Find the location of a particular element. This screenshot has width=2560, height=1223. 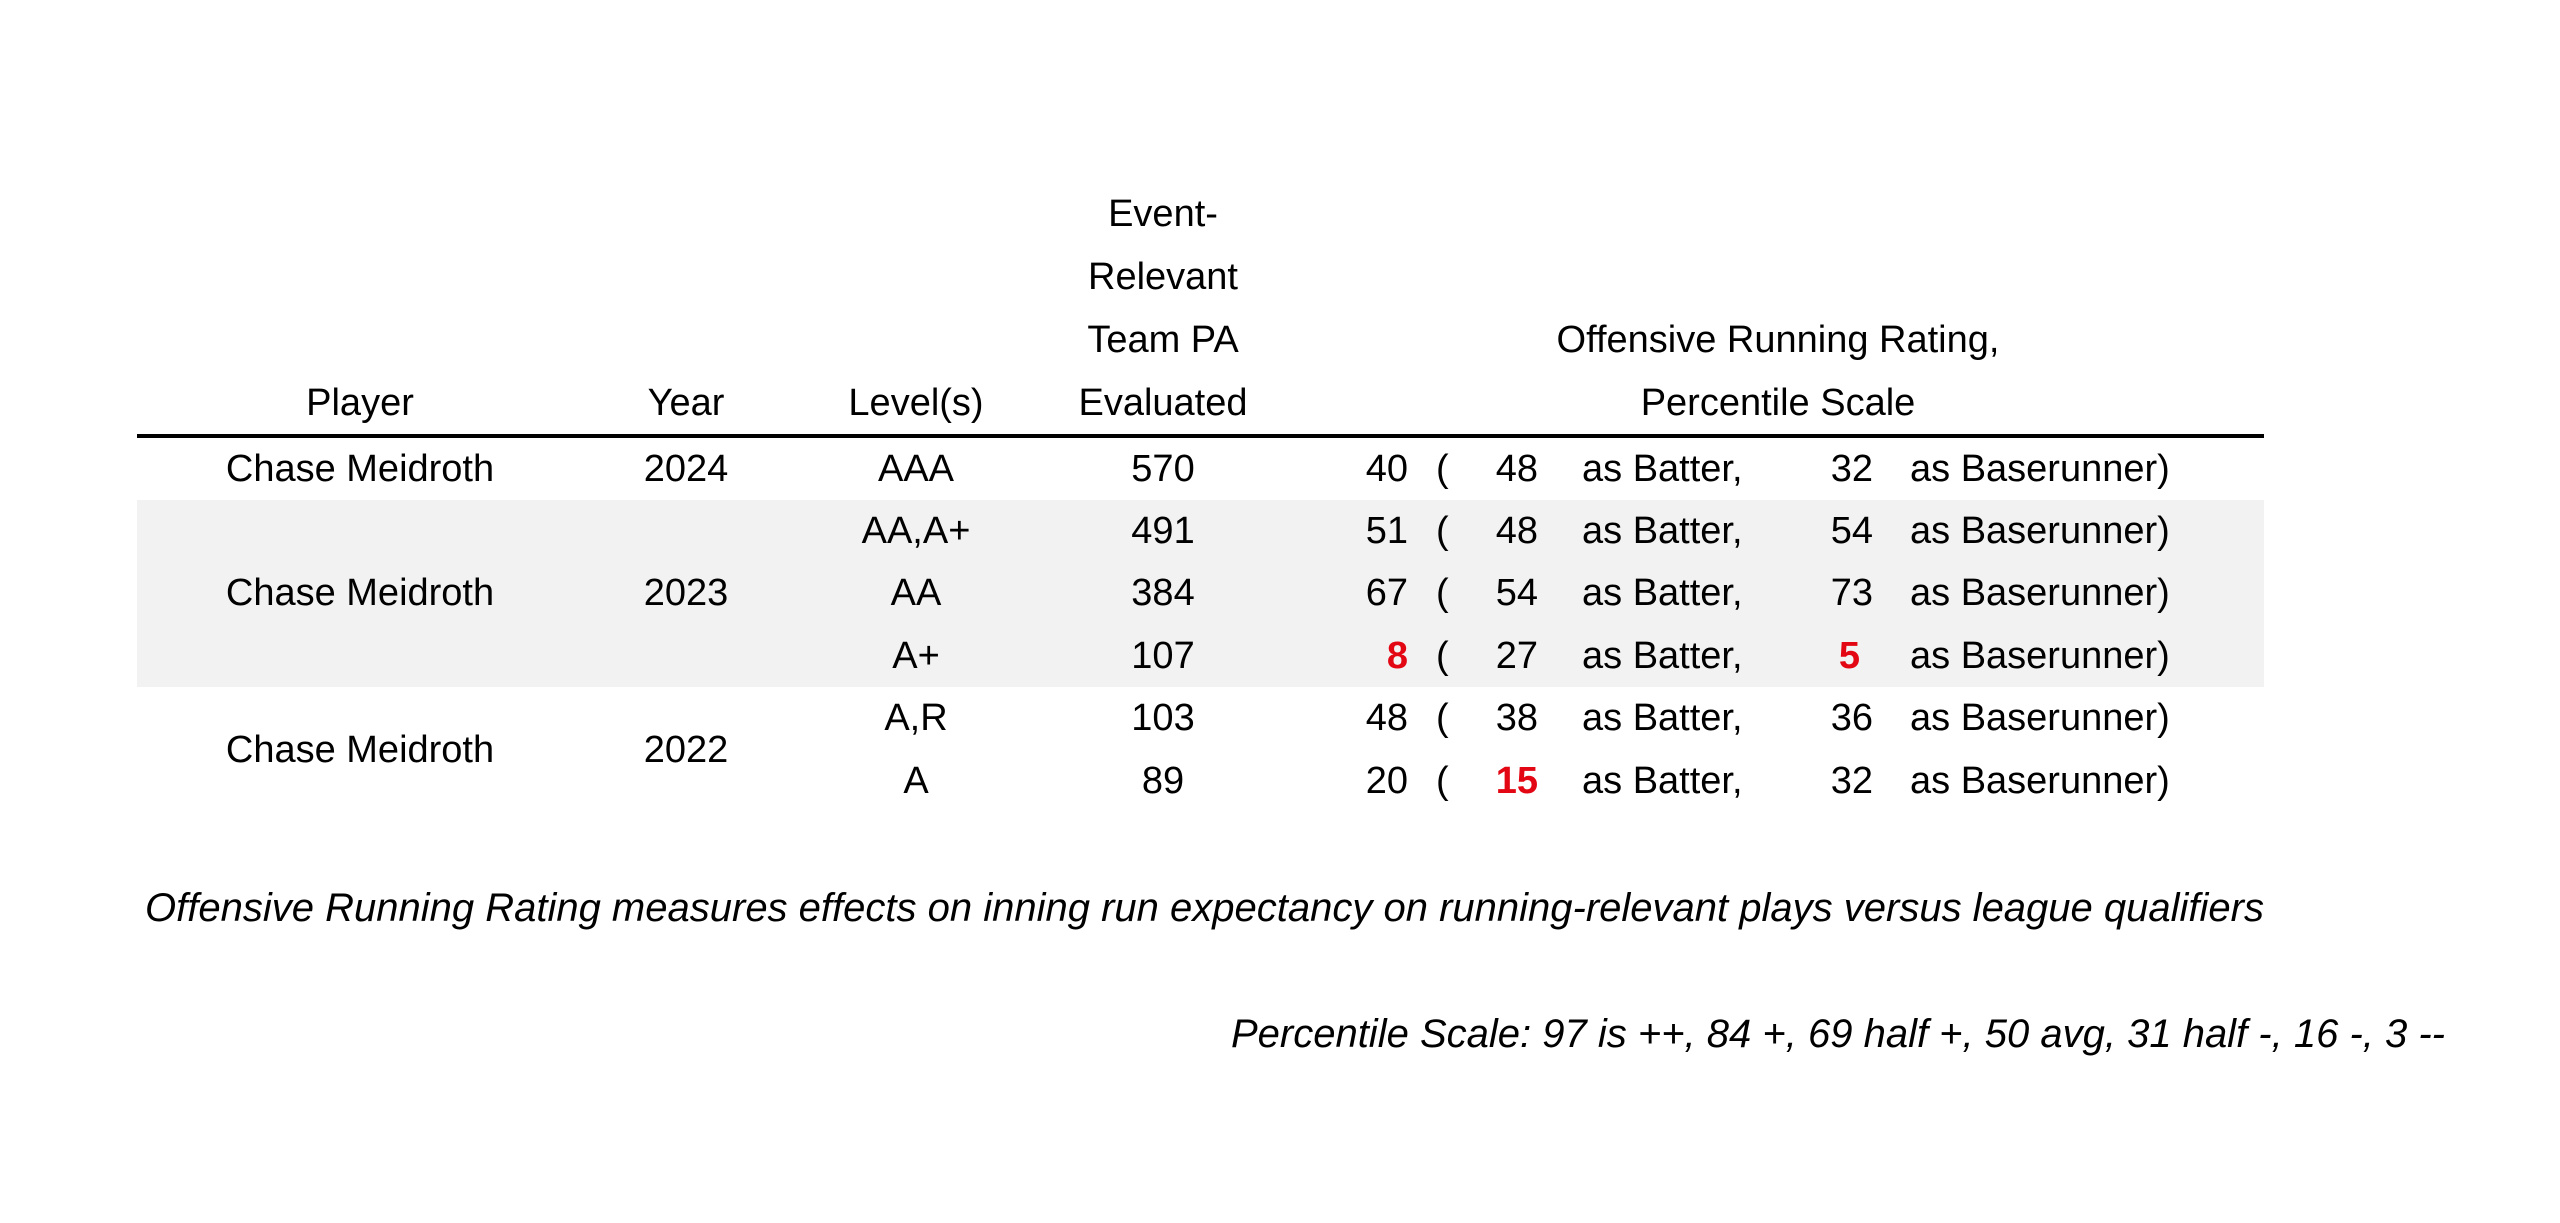

header-levels: Level(s) is located at coordinates (916, 403).